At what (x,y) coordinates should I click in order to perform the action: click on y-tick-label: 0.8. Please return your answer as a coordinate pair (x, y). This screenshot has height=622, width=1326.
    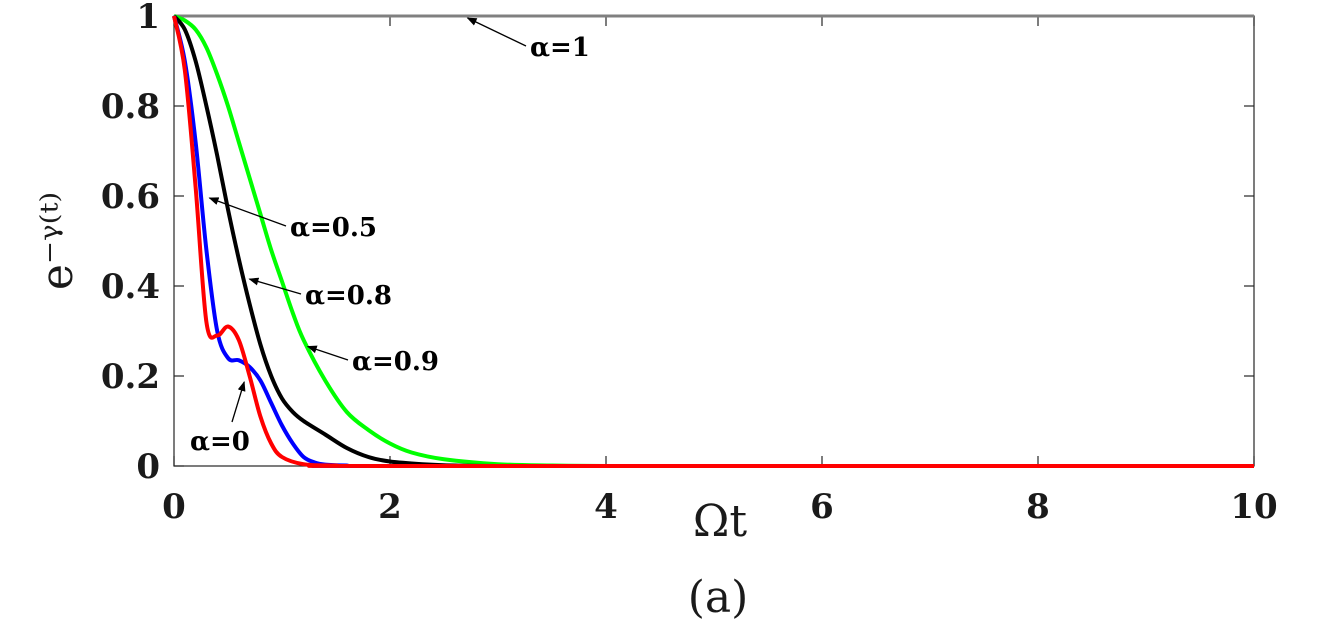
    Looking at the image, I should click on (130, 107).